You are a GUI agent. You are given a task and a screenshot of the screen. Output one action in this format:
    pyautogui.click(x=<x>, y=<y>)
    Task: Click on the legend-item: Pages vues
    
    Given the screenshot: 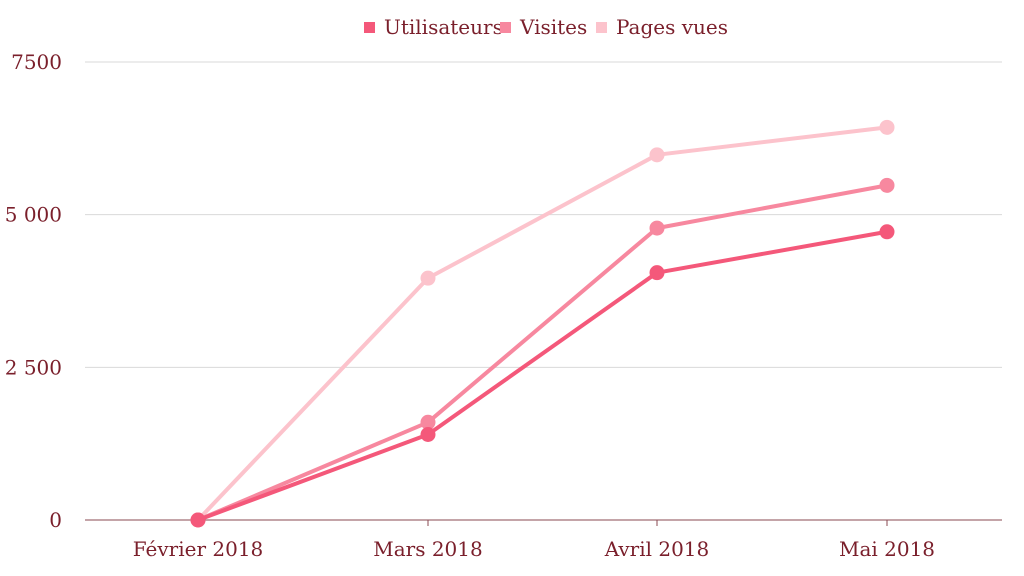 What is the action you would take?
    pyautogui.click(x=662, y=27)
    